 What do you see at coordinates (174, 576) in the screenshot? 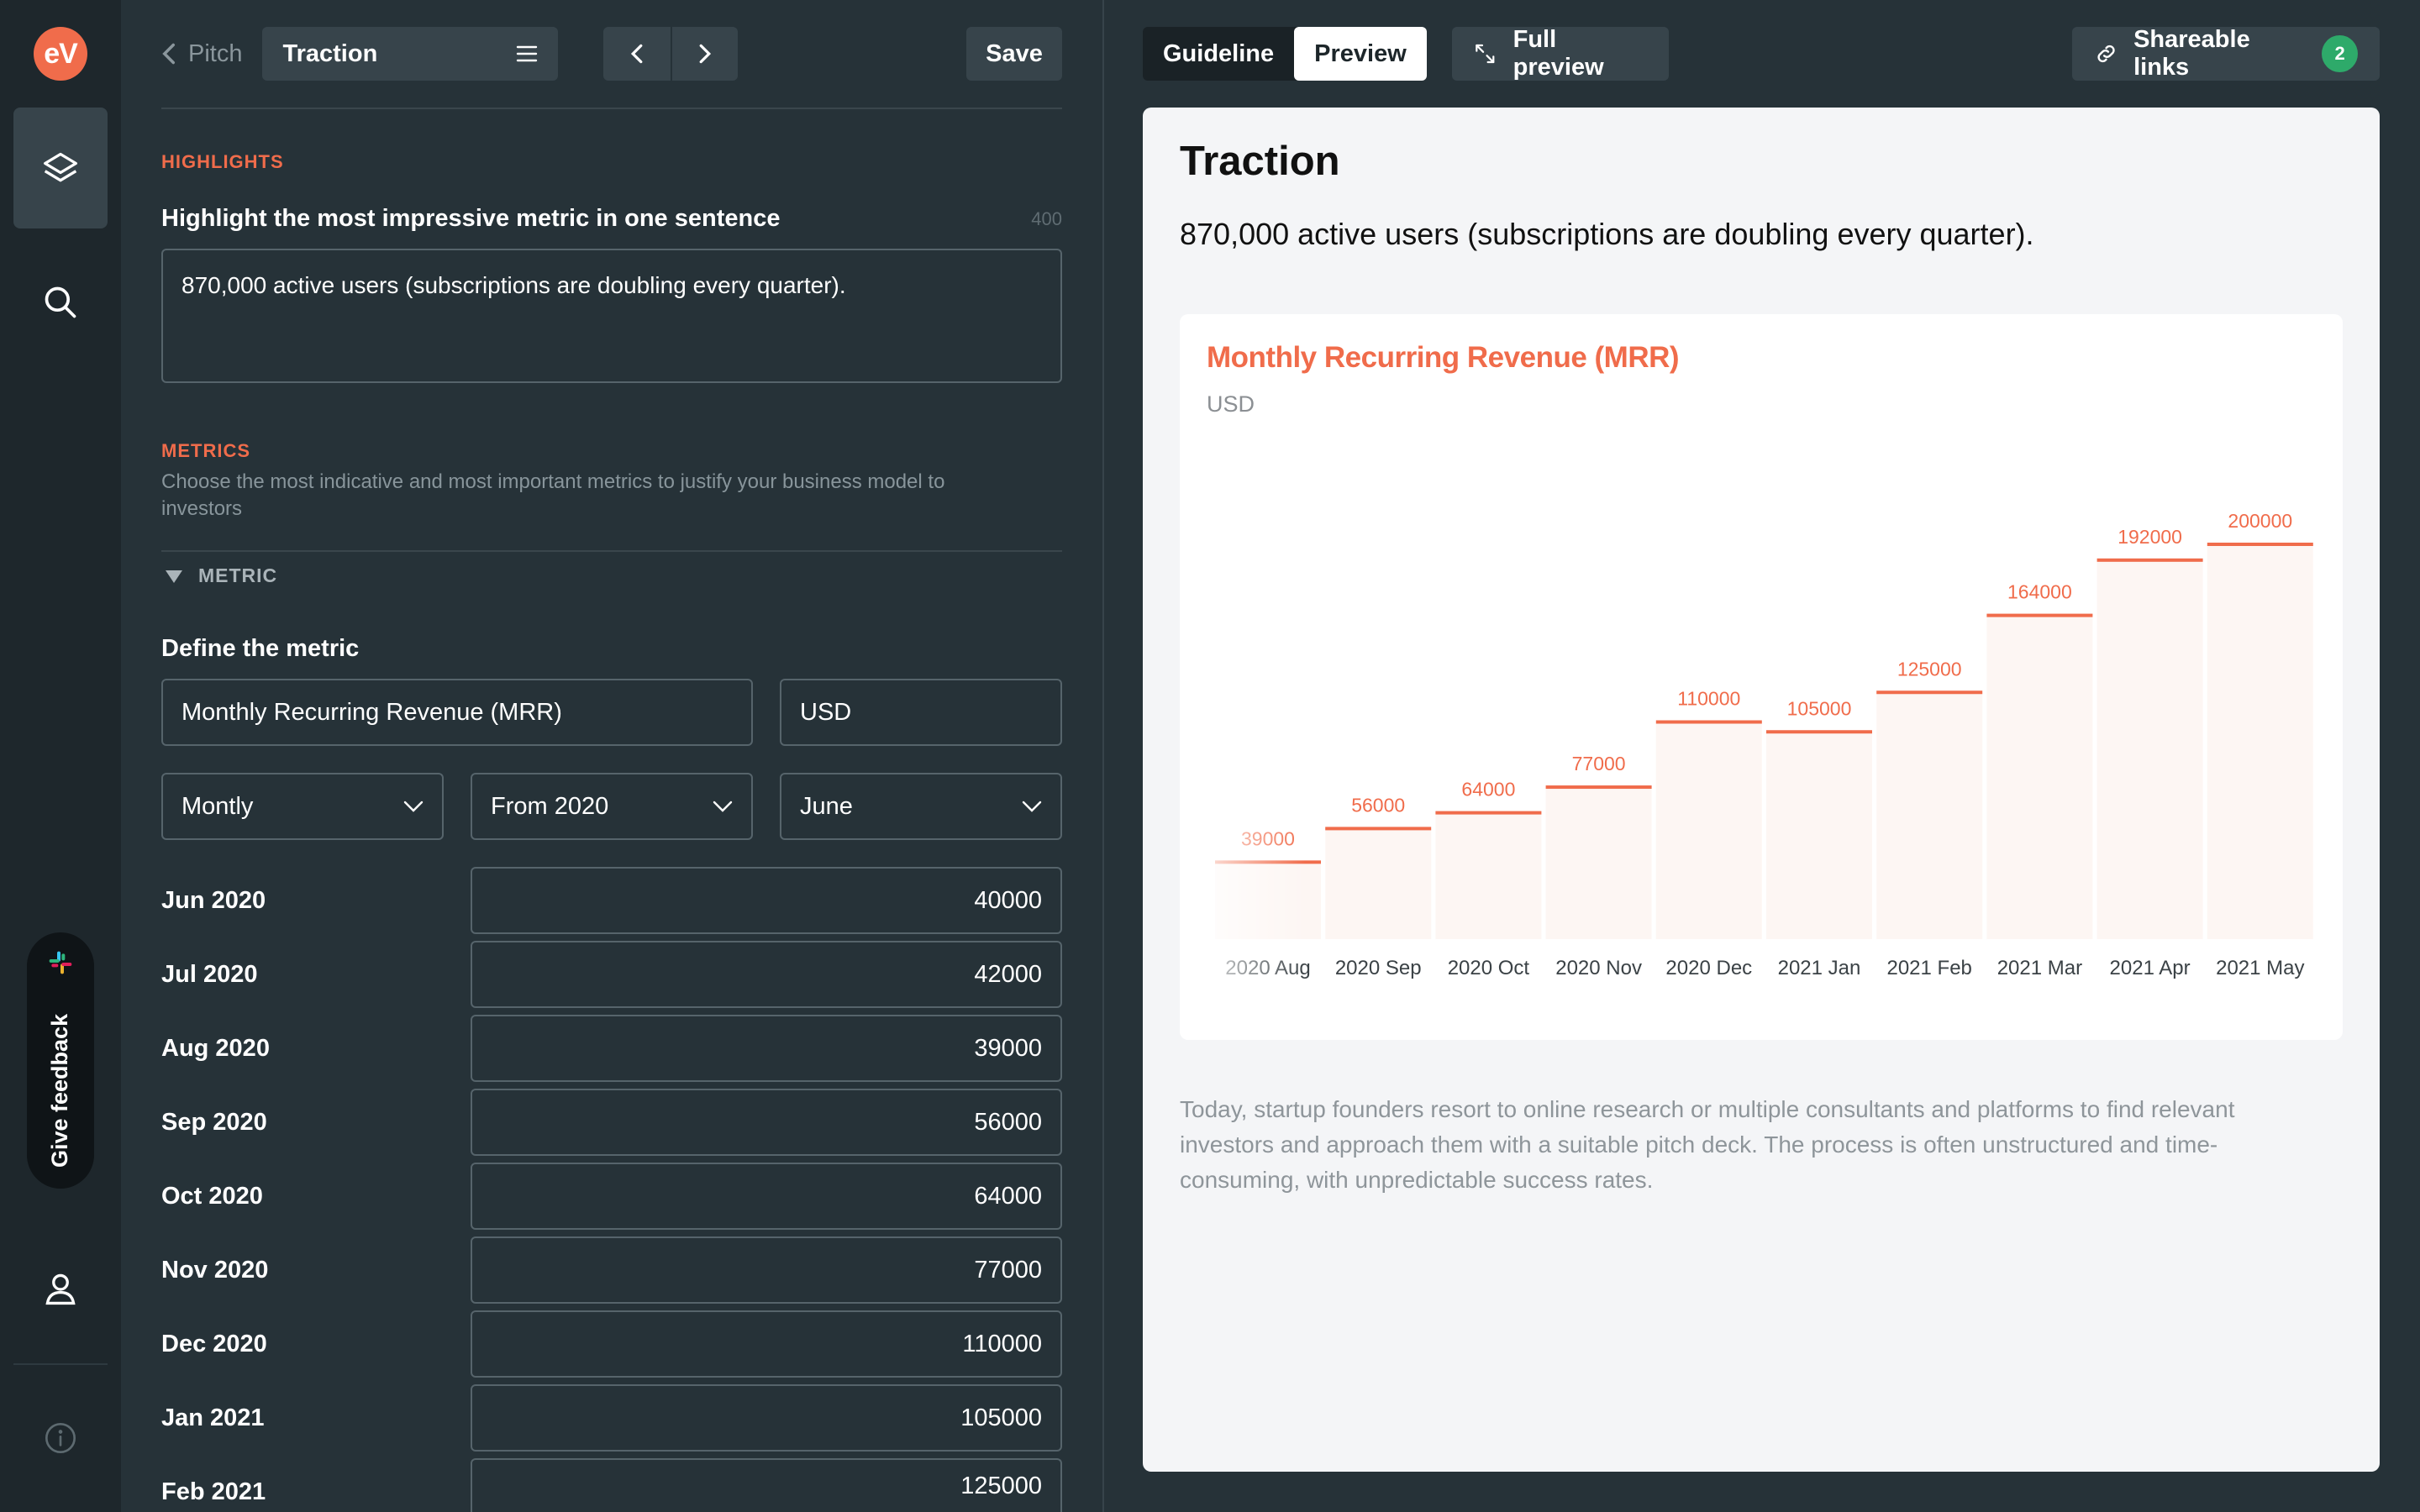
I see `caret-down-icon` at bounding box center [174, 576].